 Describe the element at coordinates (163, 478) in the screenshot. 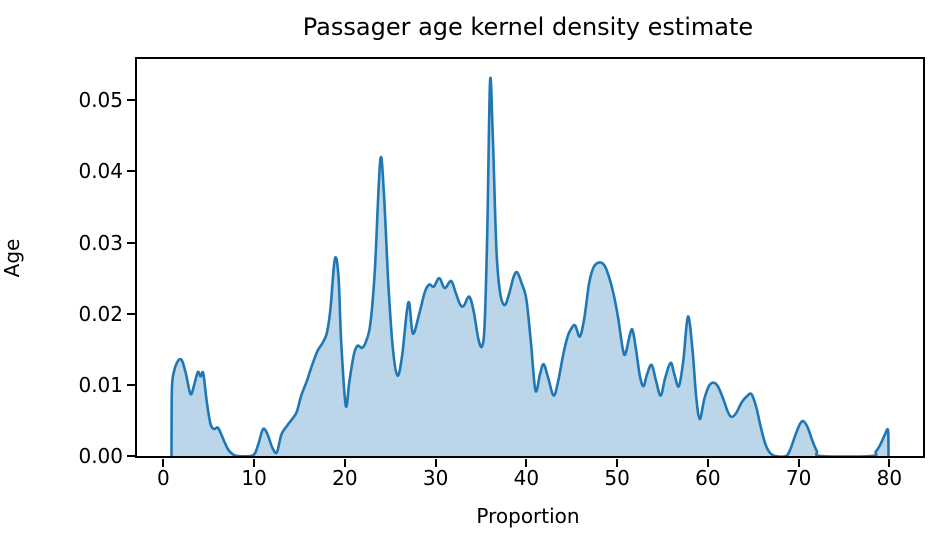

I see `x-tick-label: 0` at that location.